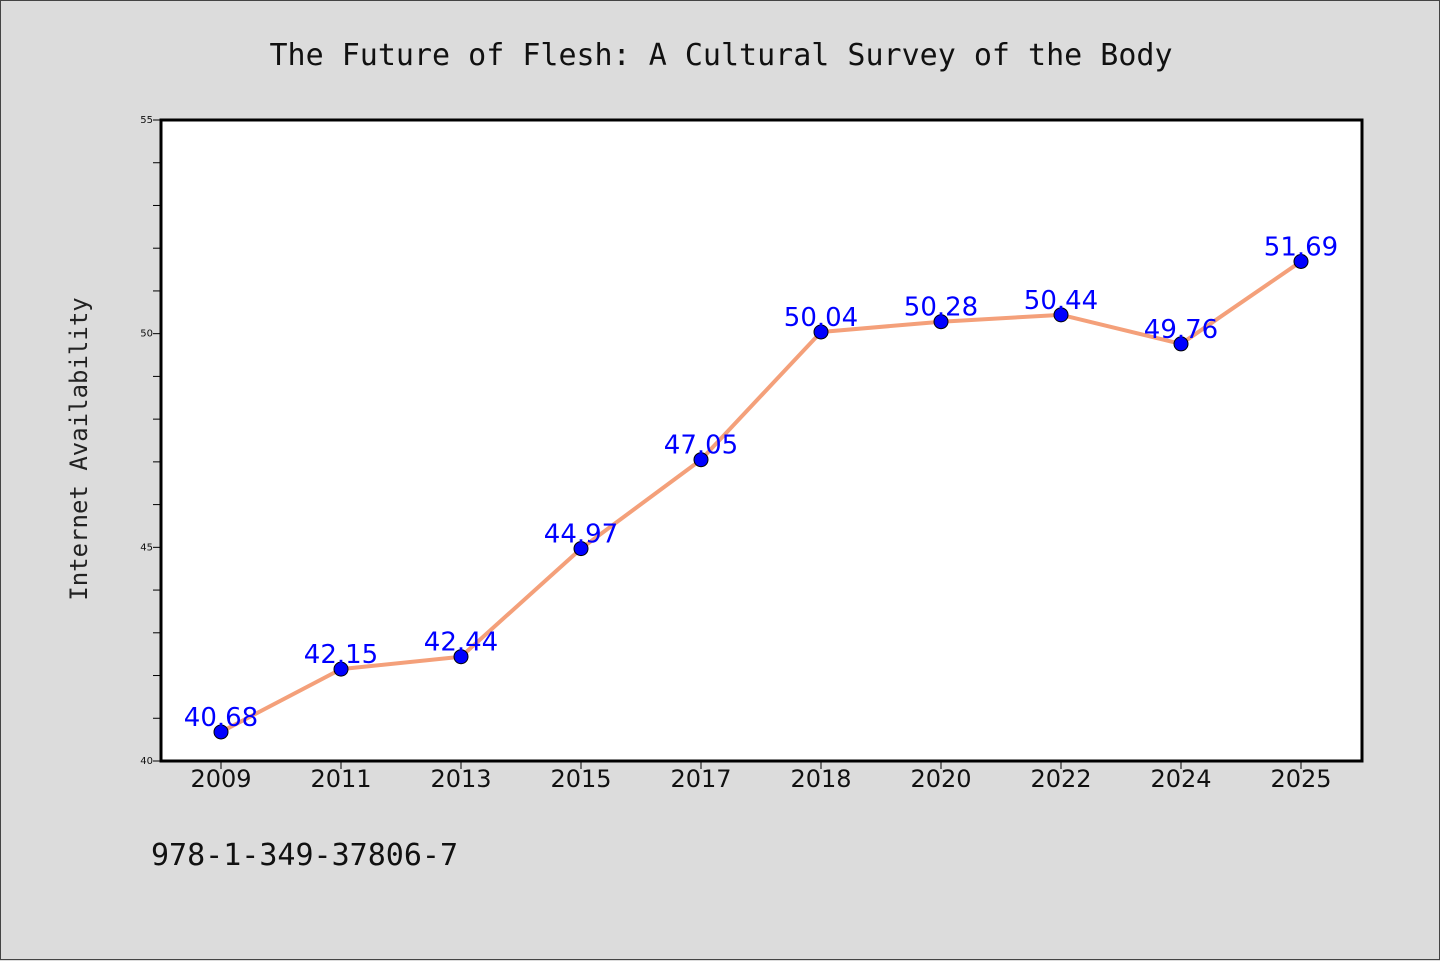  What do you see at coordinates (1300, 779) in the screenshot?
I see `x-tick-label: 2025` at bounding box center [1300, 779].